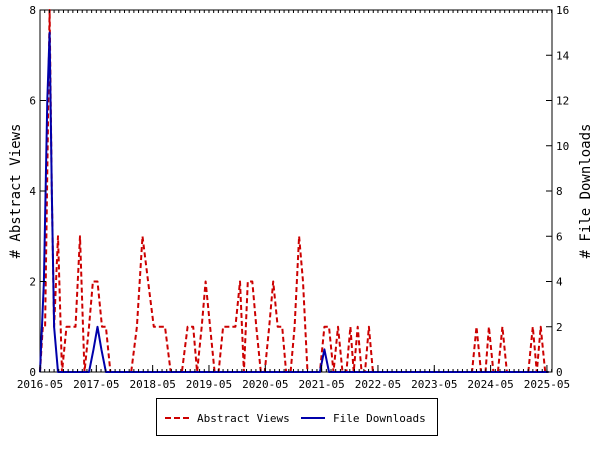 This screenshot has height=450, width=600. What do you see at coordinates (563, 55) in the screenshot?
I see `y-right-tick-label: 14` at bounding box center [563, 55].